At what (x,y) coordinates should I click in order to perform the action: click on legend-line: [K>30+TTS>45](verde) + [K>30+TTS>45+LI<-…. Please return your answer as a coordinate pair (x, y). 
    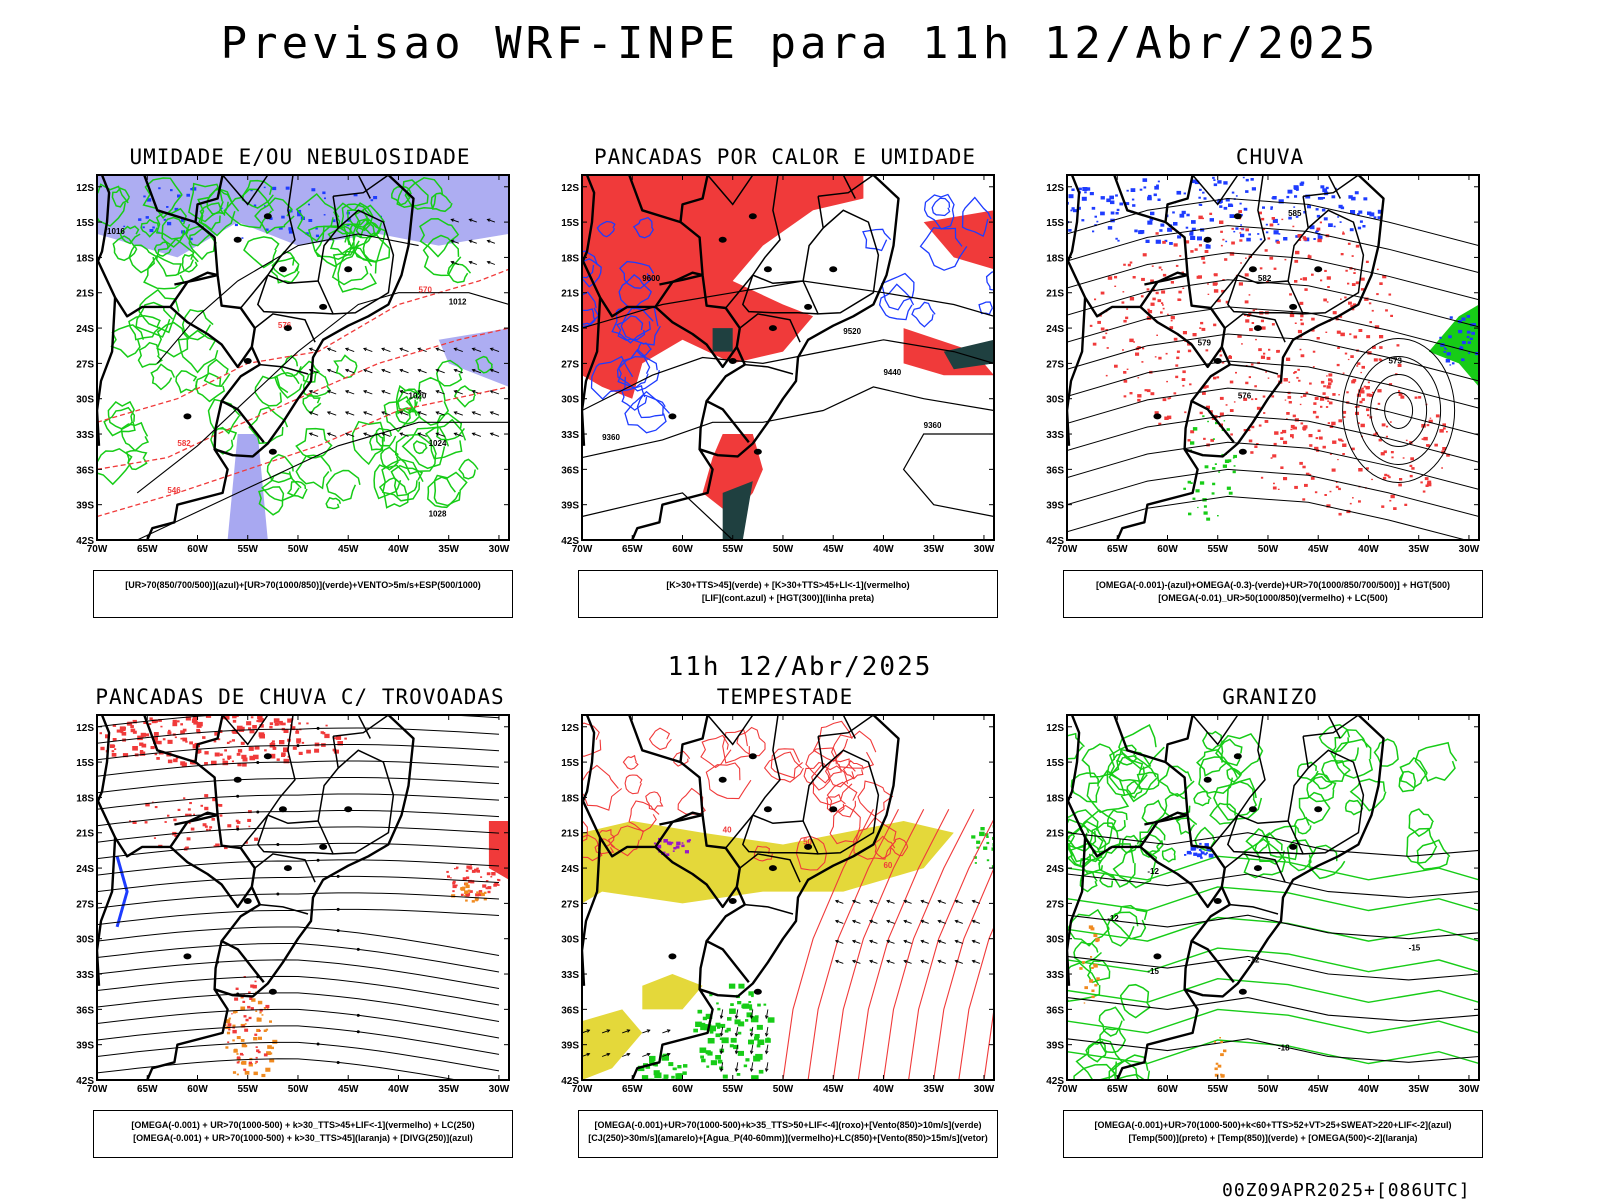
    Looking at the image, I should click on (788, 585).